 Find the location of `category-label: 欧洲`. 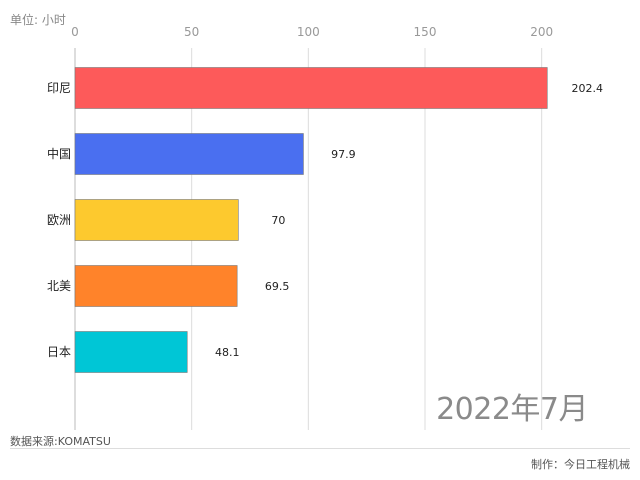

category-label: 欧洲 is located at coordinates (59, 220).